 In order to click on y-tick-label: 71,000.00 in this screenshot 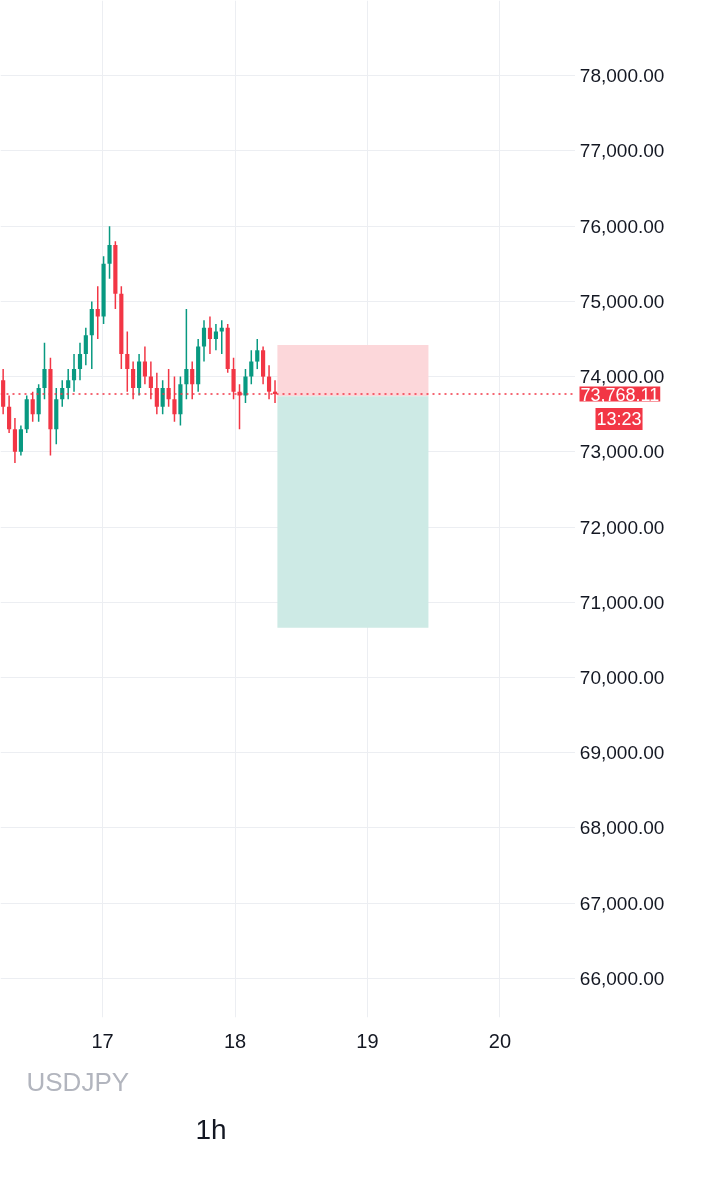, I will do `click(622, 602)`.